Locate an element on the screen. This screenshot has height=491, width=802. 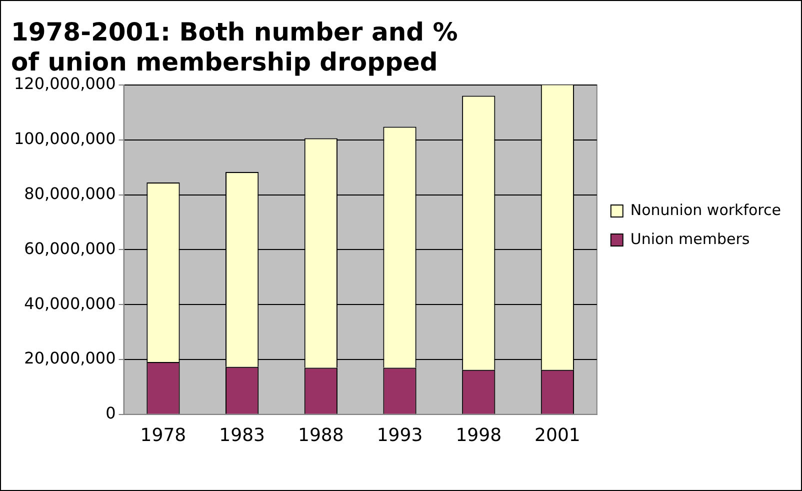
y-tick-label: 120,000,000 is located at coordinates (65, 84).